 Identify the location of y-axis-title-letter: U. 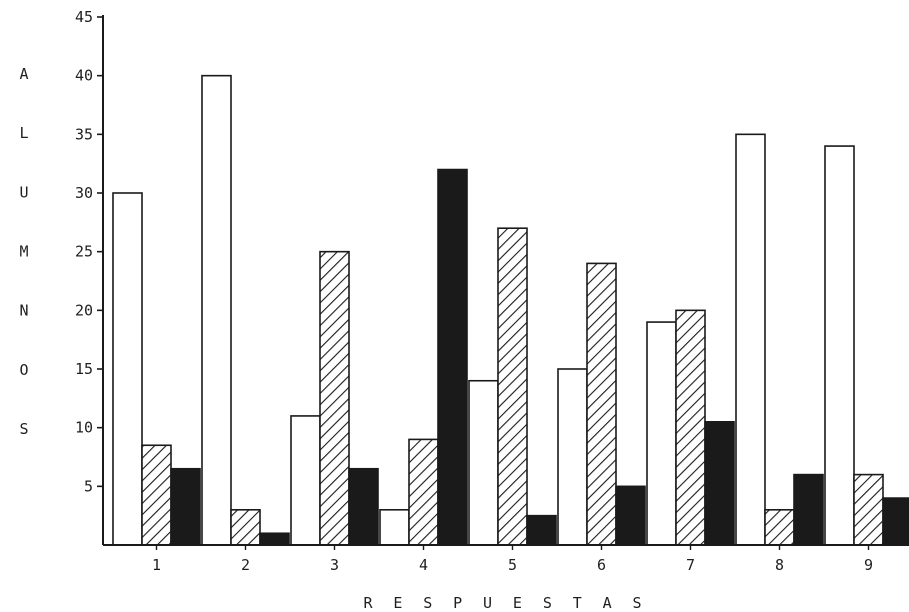
(23, 192).